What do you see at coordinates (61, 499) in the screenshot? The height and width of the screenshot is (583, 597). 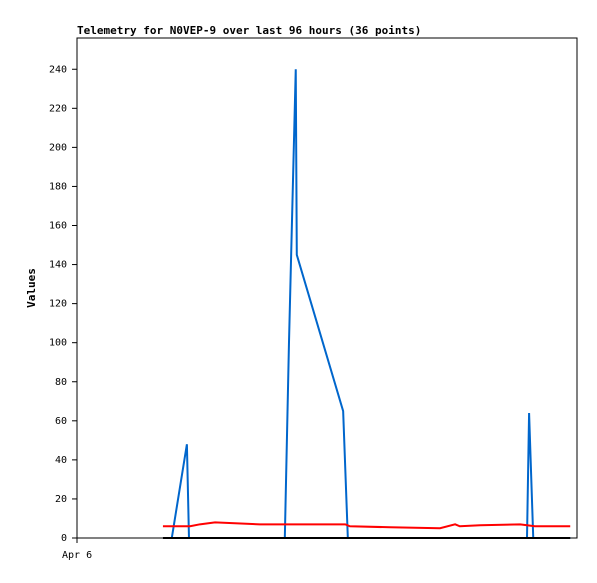 I see `y-tick-label: 20` at bounding box center [61, 499].